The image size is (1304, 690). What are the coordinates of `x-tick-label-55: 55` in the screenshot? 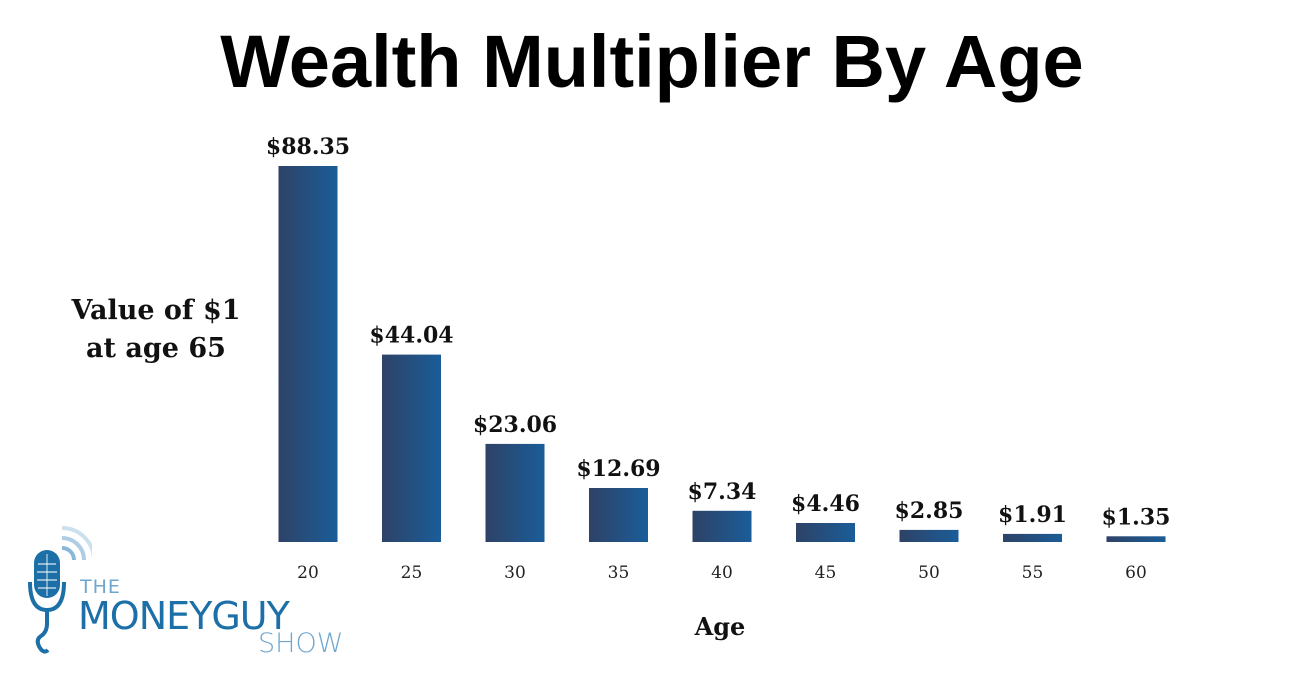 It's located at (1033, 573).